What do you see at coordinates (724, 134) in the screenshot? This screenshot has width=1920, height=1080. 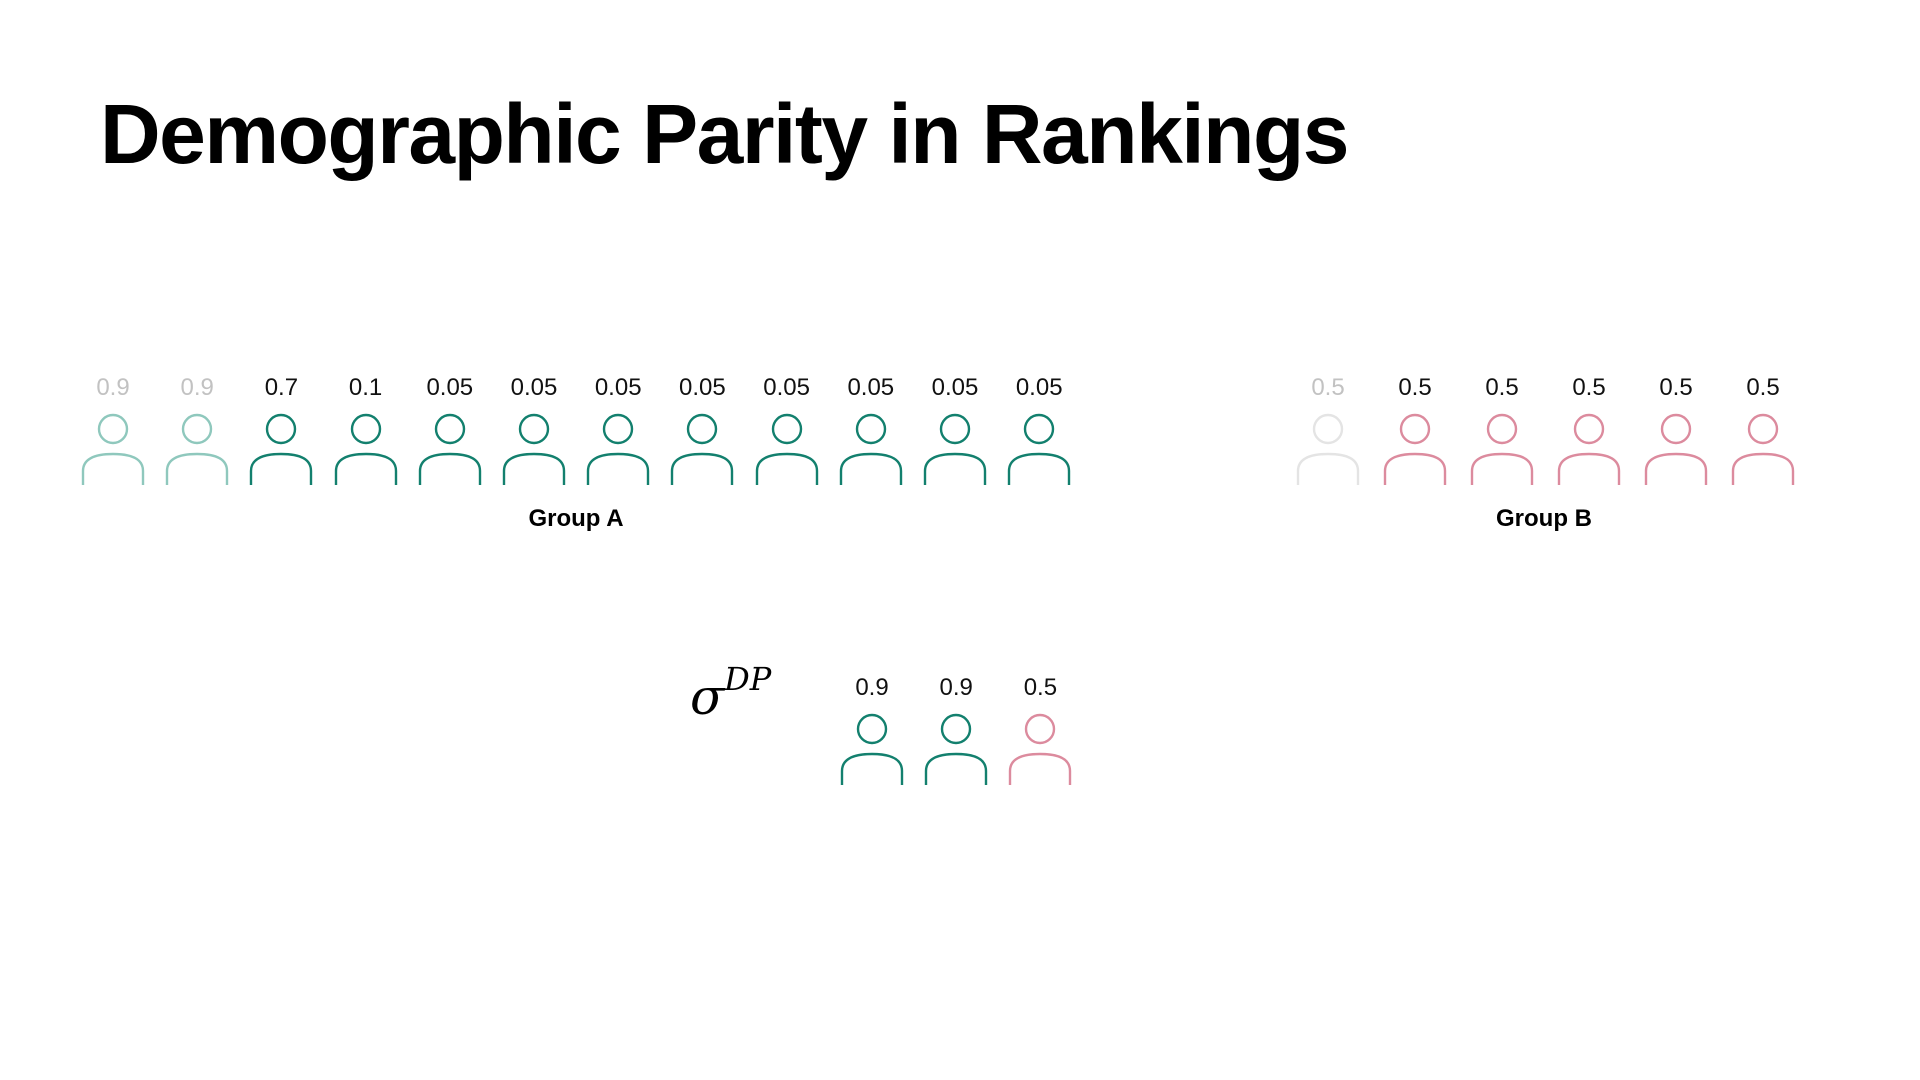 I see `slide-title: Demographic Parity in Rankings` at bounding box center [724, 134].